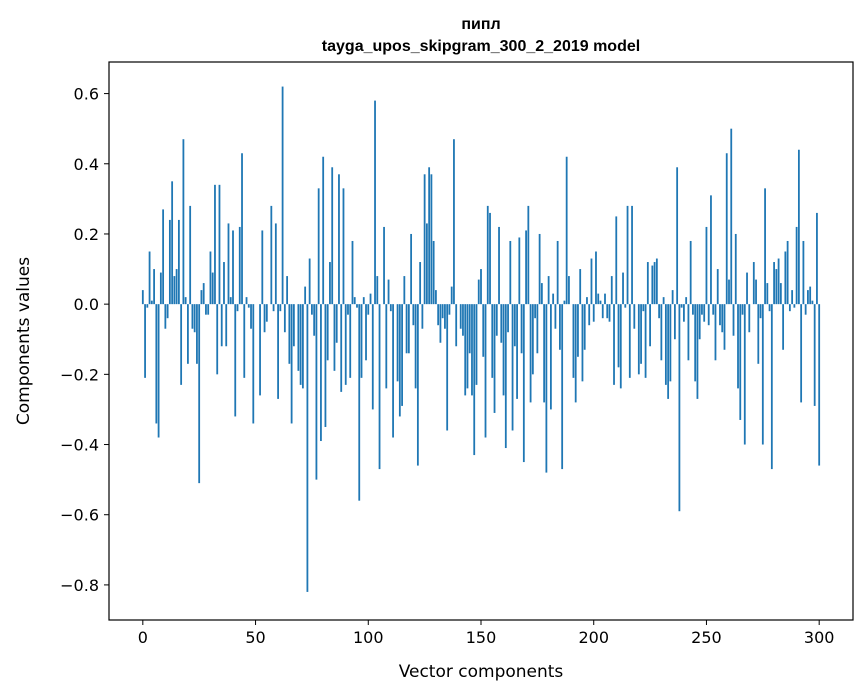 Image resolution: width=867 pixels, height=696 pixels. Describe the element at coordinates (819, 637) in the screenshot. I see `x-tick-label: 300` at that location.